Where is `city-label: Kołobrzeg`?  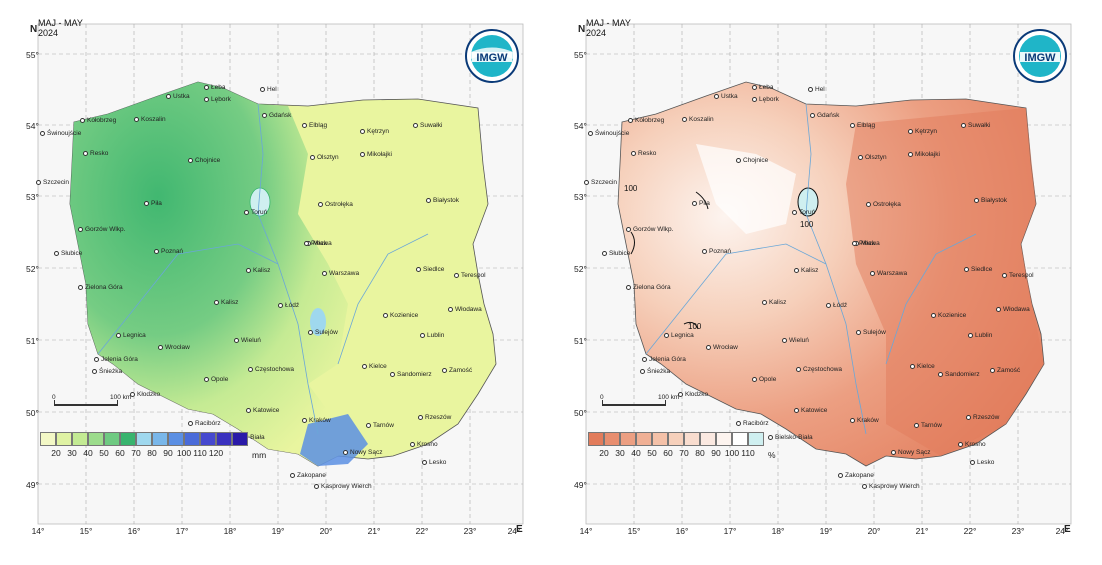 city-label: Kołobrzeg is located at coordinates (646, 120).